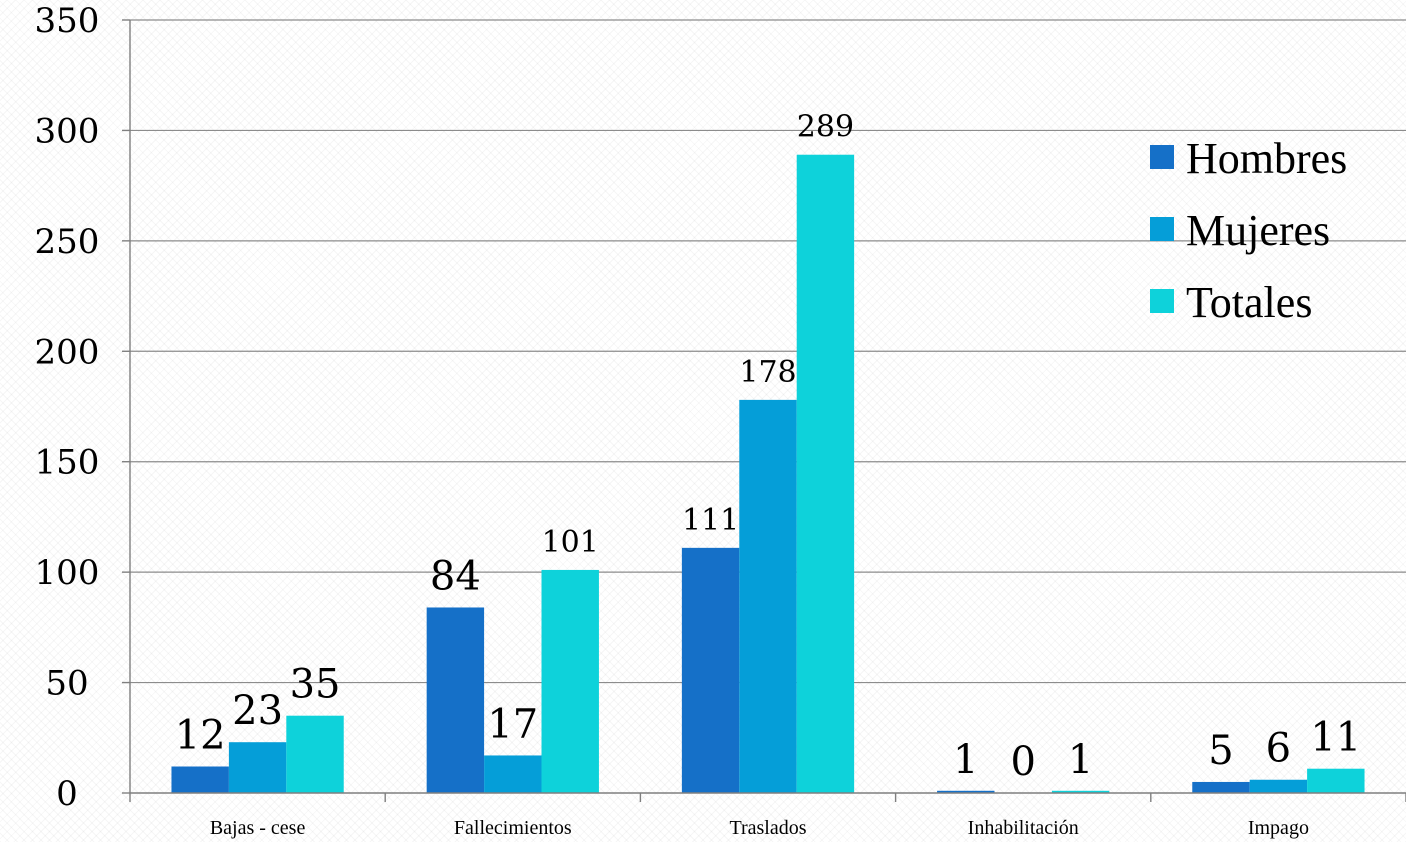 Image resolution: width=1406 pixels, height=842 pixels. Describe the element at coordinates (1278, 828) in the screenshot. I see `x-tick-label: Impago` at that location.